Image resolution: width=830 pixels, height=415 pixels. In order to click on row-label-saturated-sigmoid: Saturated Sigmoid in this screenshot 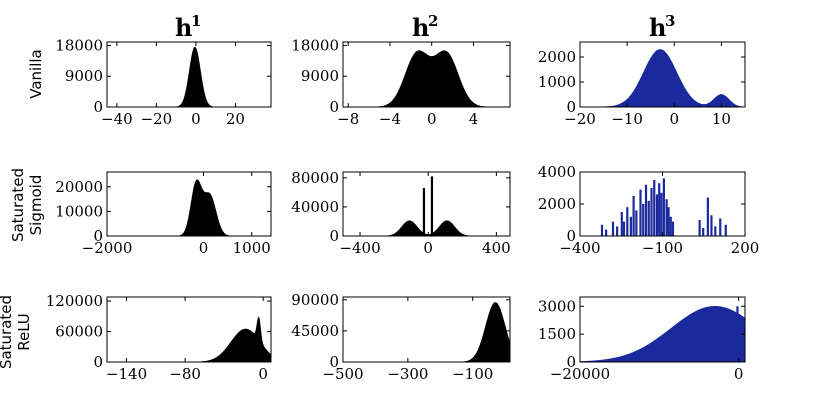, I will do `click(27, 205)`.